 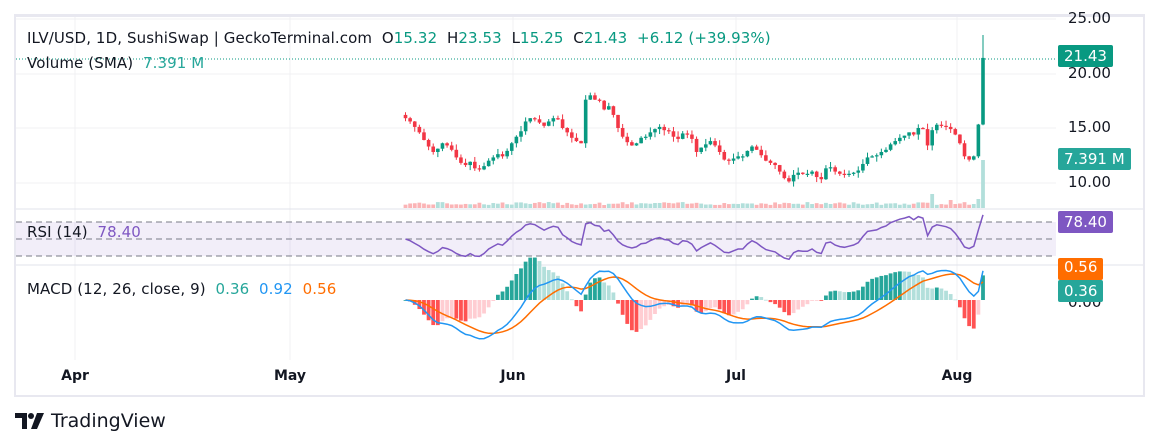 I want to click on rsi-legend: RSI (14) 78.40, so click(x=84, y=232).